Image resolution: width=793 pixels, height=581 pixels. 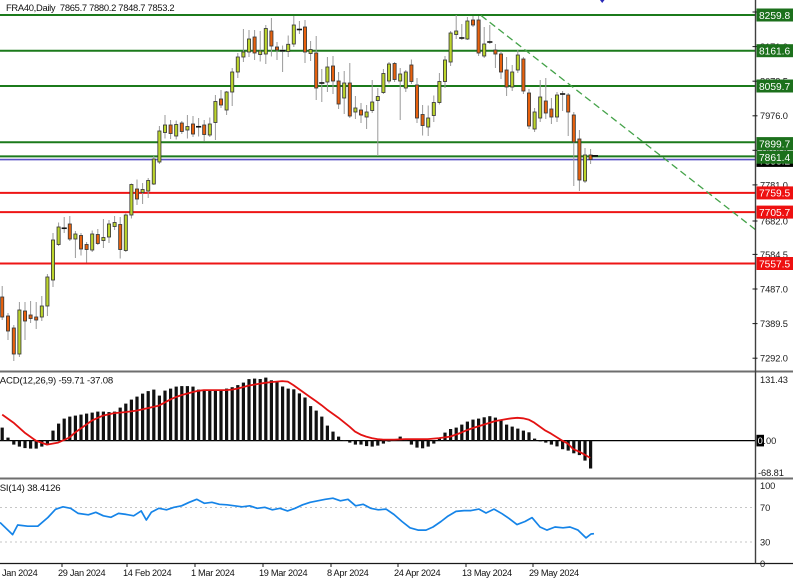 What do you see at coordinates (774, 221) in the screenshot?
I see `svg-text: 7682.0` at bounding box center [774, 221].